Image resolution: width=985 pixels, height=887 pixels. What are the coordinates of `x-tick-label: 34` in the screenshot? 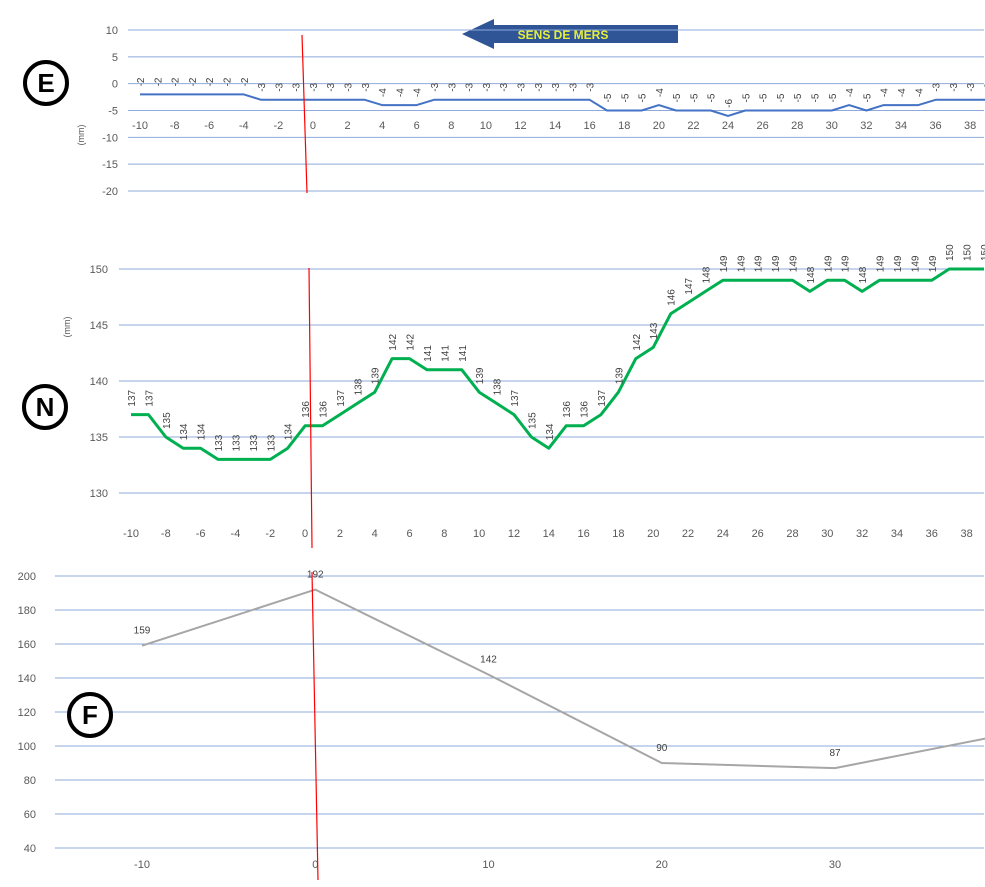 It's located at (897, 534).